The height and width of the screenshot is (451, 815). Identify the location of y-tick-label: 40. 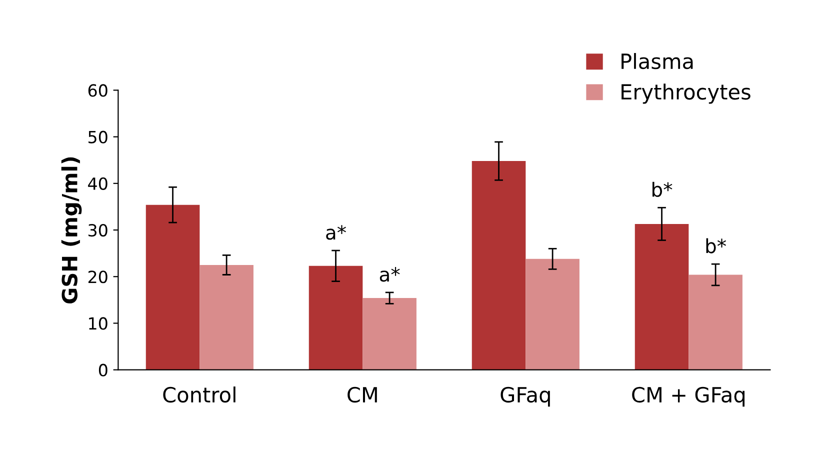
(98, 183).